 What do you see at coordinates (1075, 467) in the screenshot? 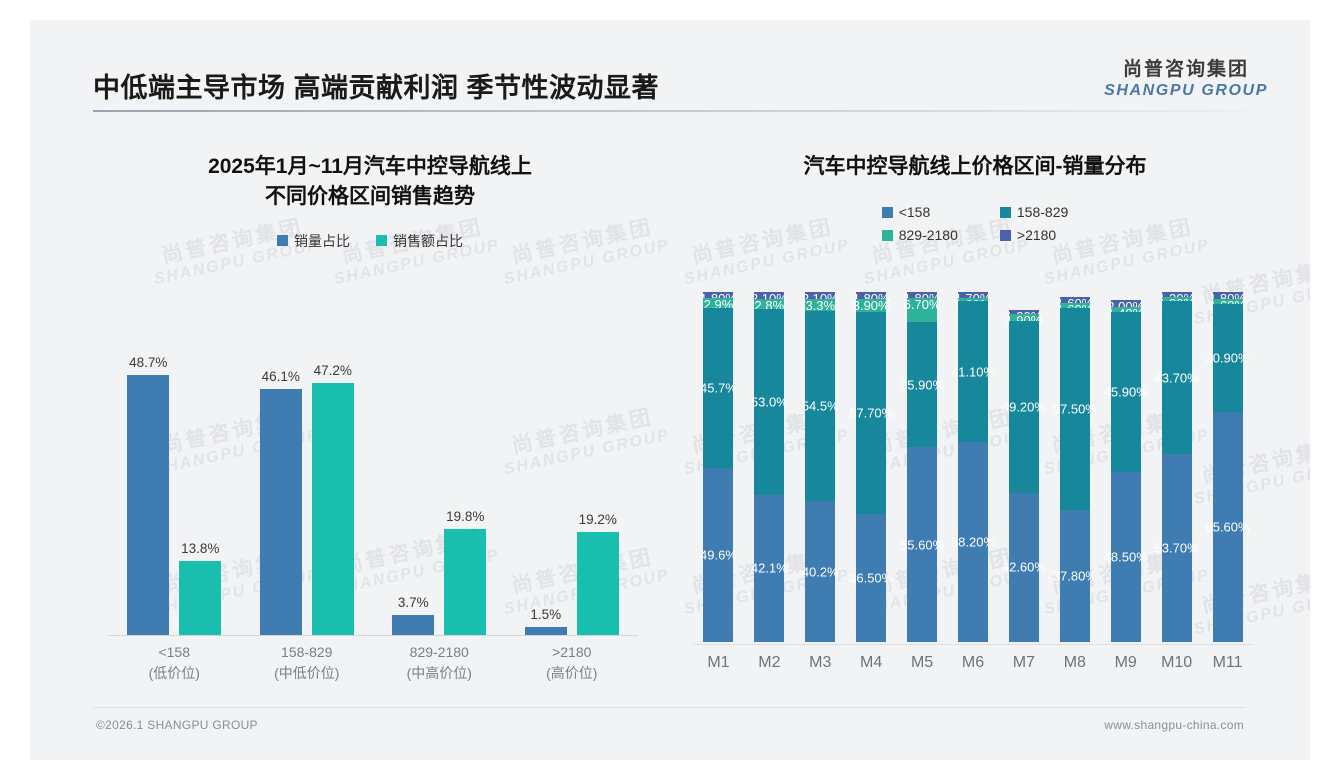
I see `stacked-bar-M8: 1.60%1.60%57.50%37.80%` at bounding box center [1075, 467].